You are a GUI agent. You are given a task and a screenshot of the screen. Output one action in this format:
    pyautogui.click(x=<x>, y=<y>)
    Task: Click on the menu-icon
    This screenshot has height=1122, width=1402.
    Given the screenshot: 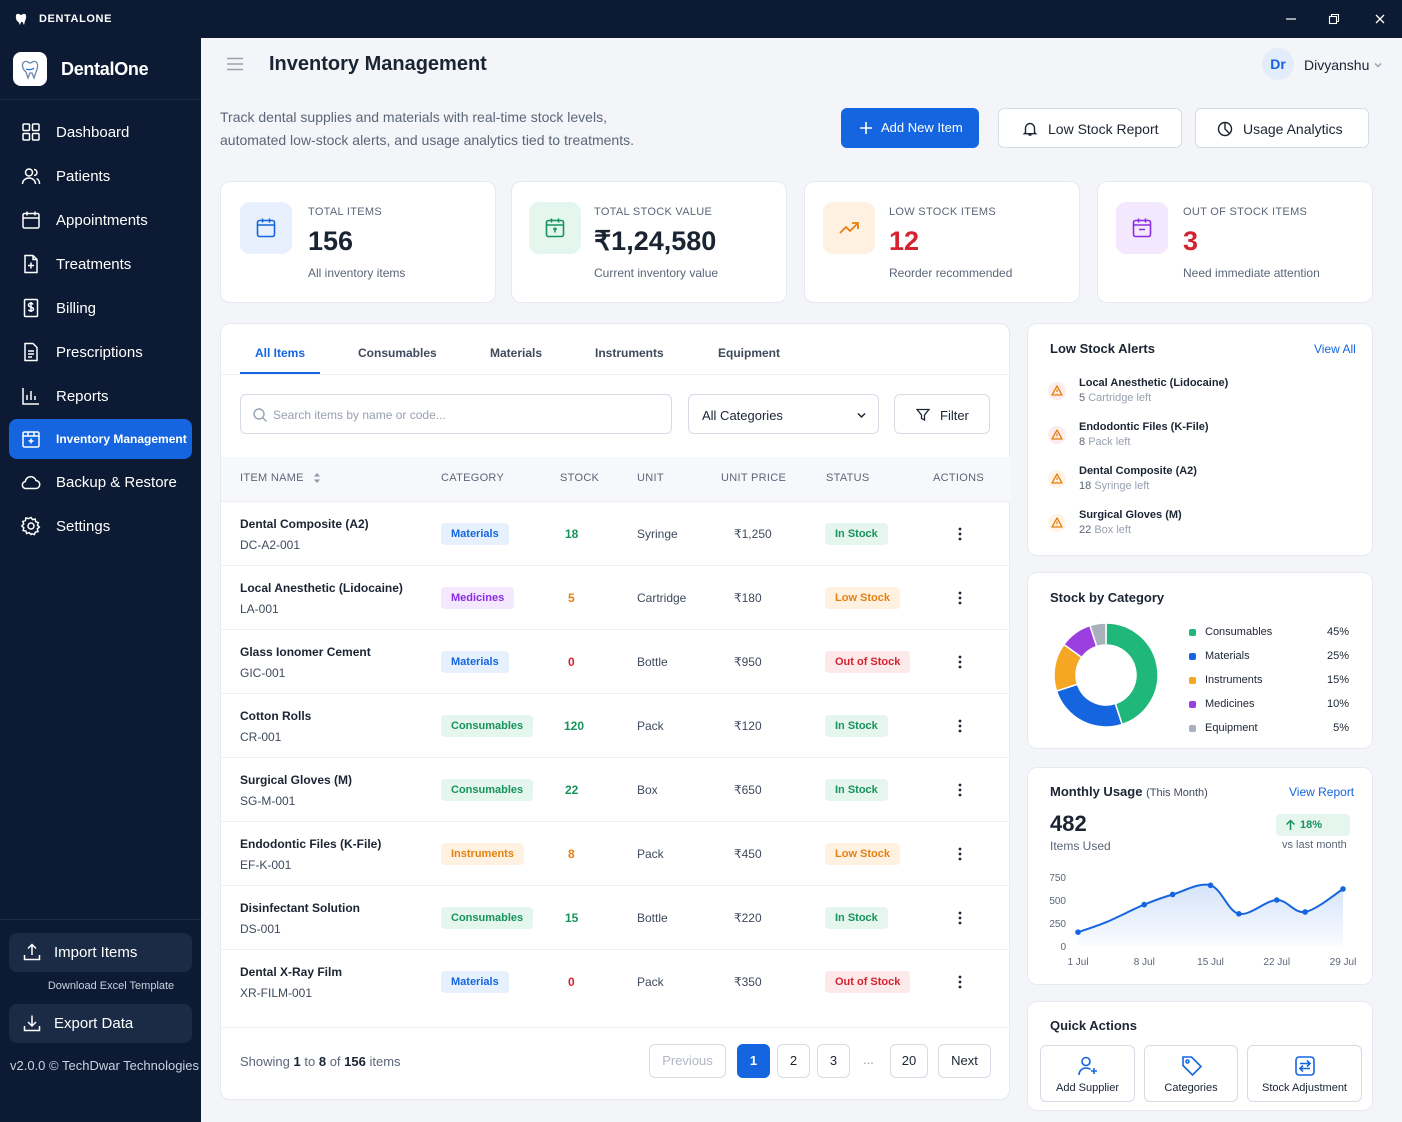 What is the action you would take?
    pyautogui.click(x=235, y=64)
    